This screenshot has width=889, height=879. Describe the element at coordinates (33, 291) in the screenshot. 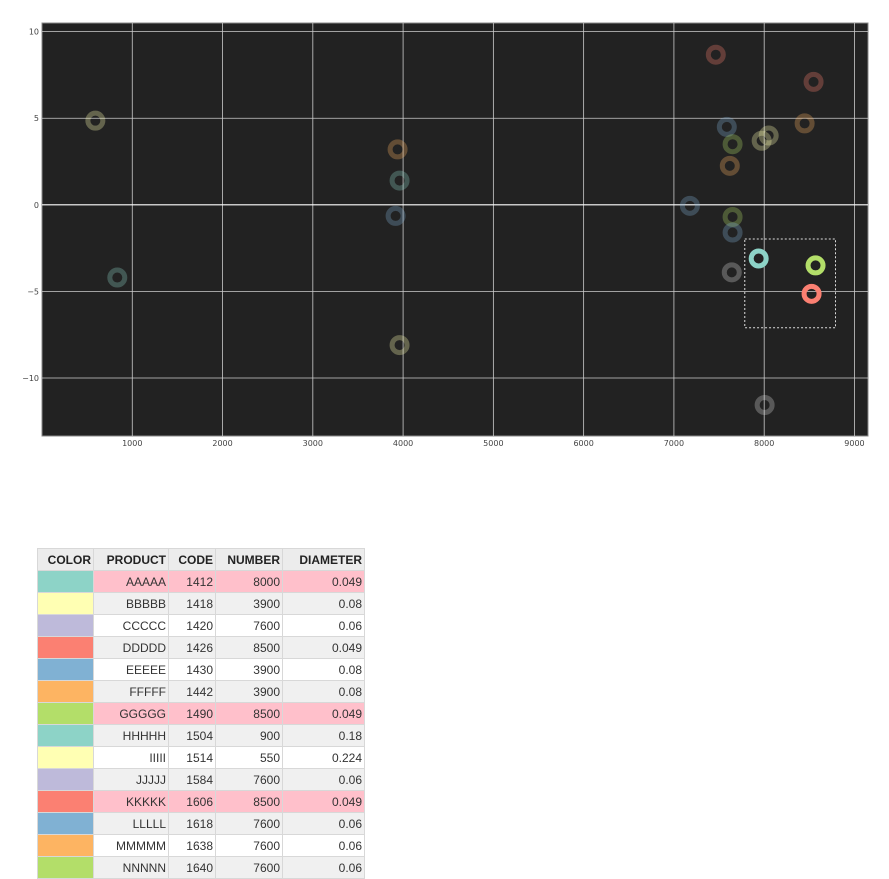

I see `y-tick-label: −5` at that location.